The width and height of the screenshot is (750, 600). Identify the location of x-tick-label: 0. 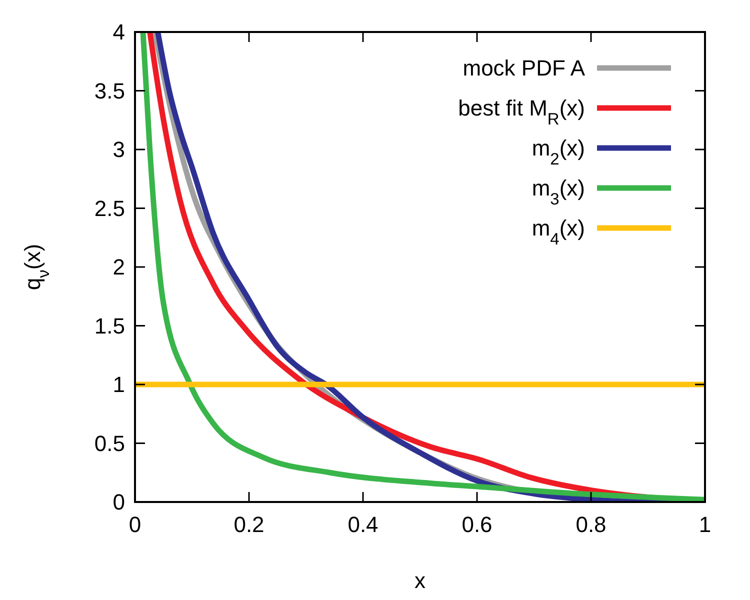
(135, 524).